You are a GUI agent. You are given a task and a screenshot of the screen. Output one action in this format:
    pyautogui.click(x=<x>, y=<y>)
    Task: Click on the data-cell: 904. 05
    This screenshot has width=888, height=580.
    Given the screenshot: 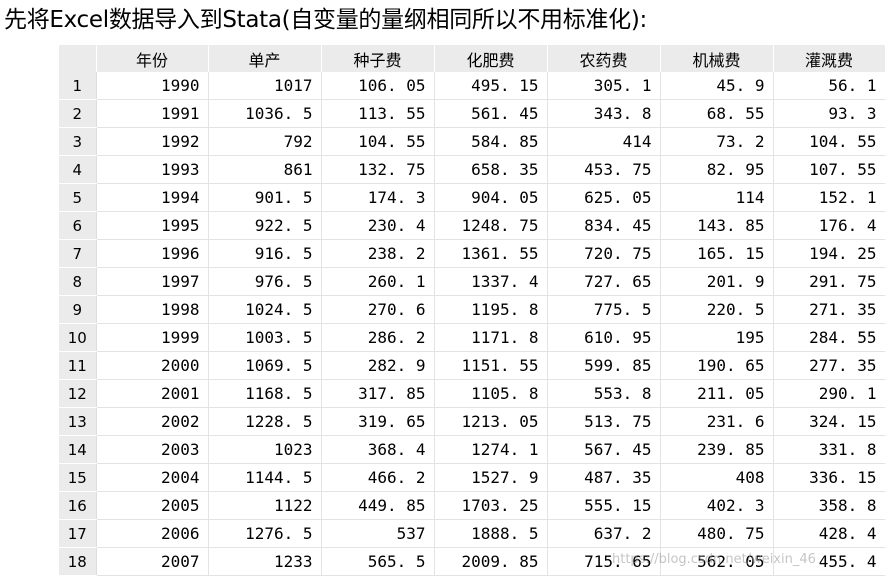 What is the action you would take?
    pyautogui.click(x=491, y=197)
    